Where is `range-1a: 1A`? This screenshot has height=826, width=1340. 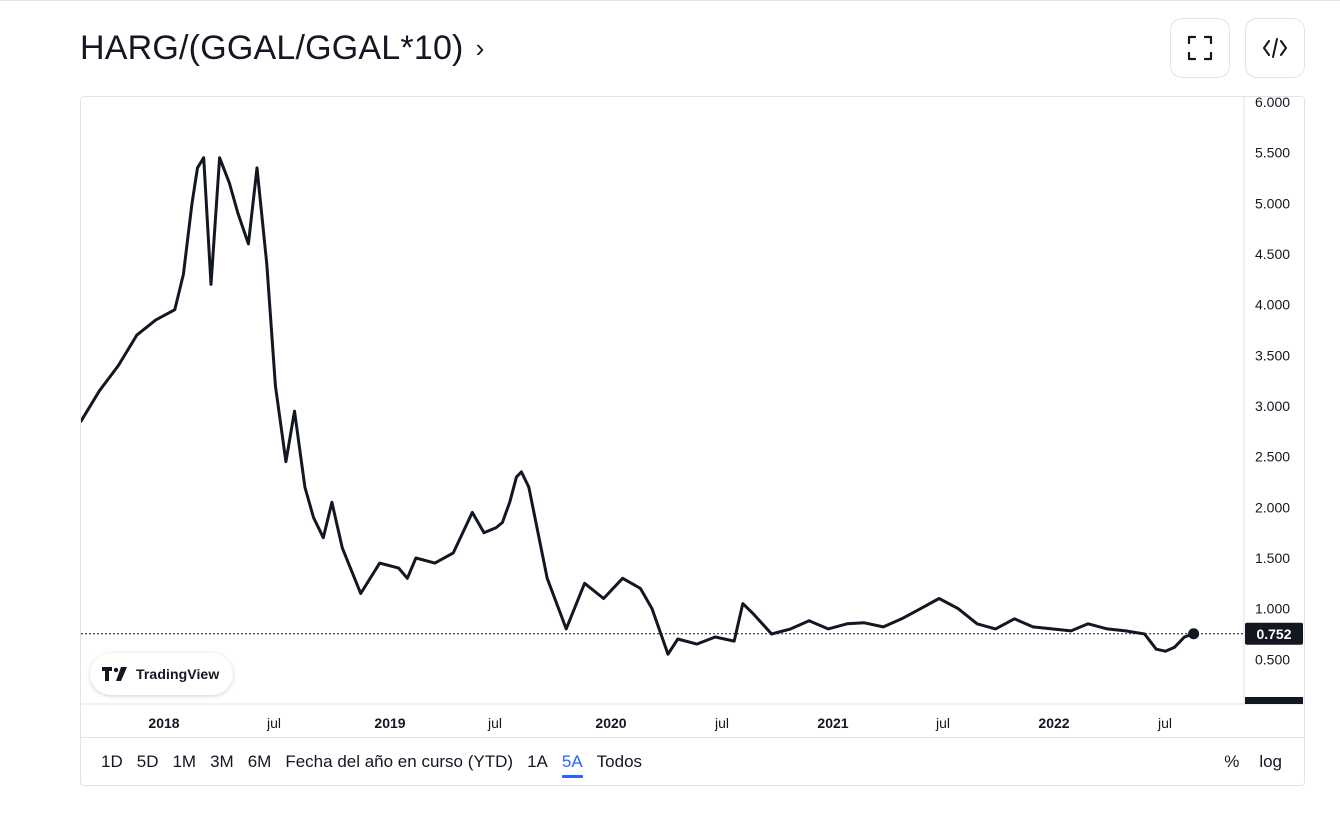
range-1a: 1A is located at coordinates (537, 761).